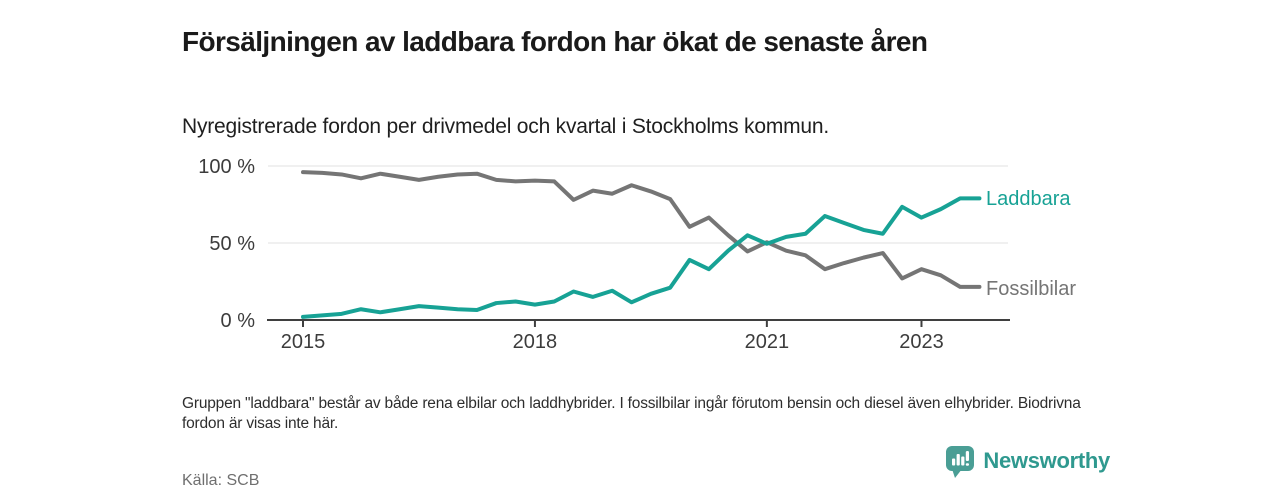 The height and width of the screenshot is (490, 1280). I want to click on series-label-fossilbilar: Fossilbilar, so click(1031, 289).